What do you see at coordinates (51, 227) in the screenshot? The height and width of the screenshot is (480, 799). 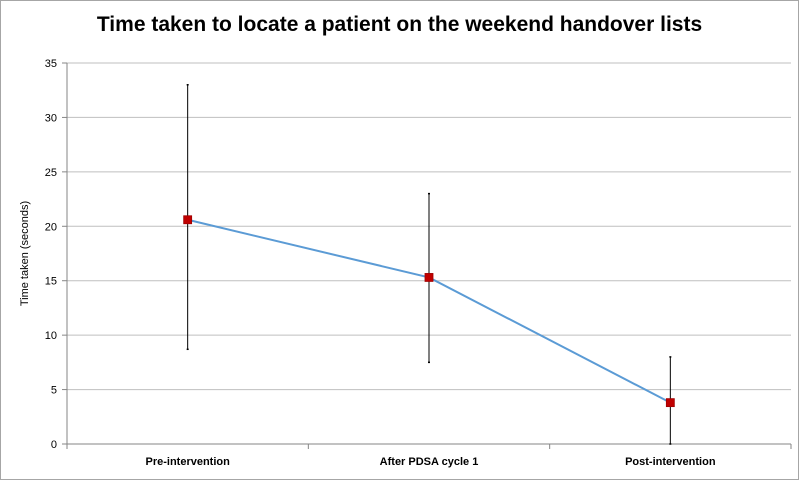 I see `y-tick-label: 20` at bounding box center [51, 227].